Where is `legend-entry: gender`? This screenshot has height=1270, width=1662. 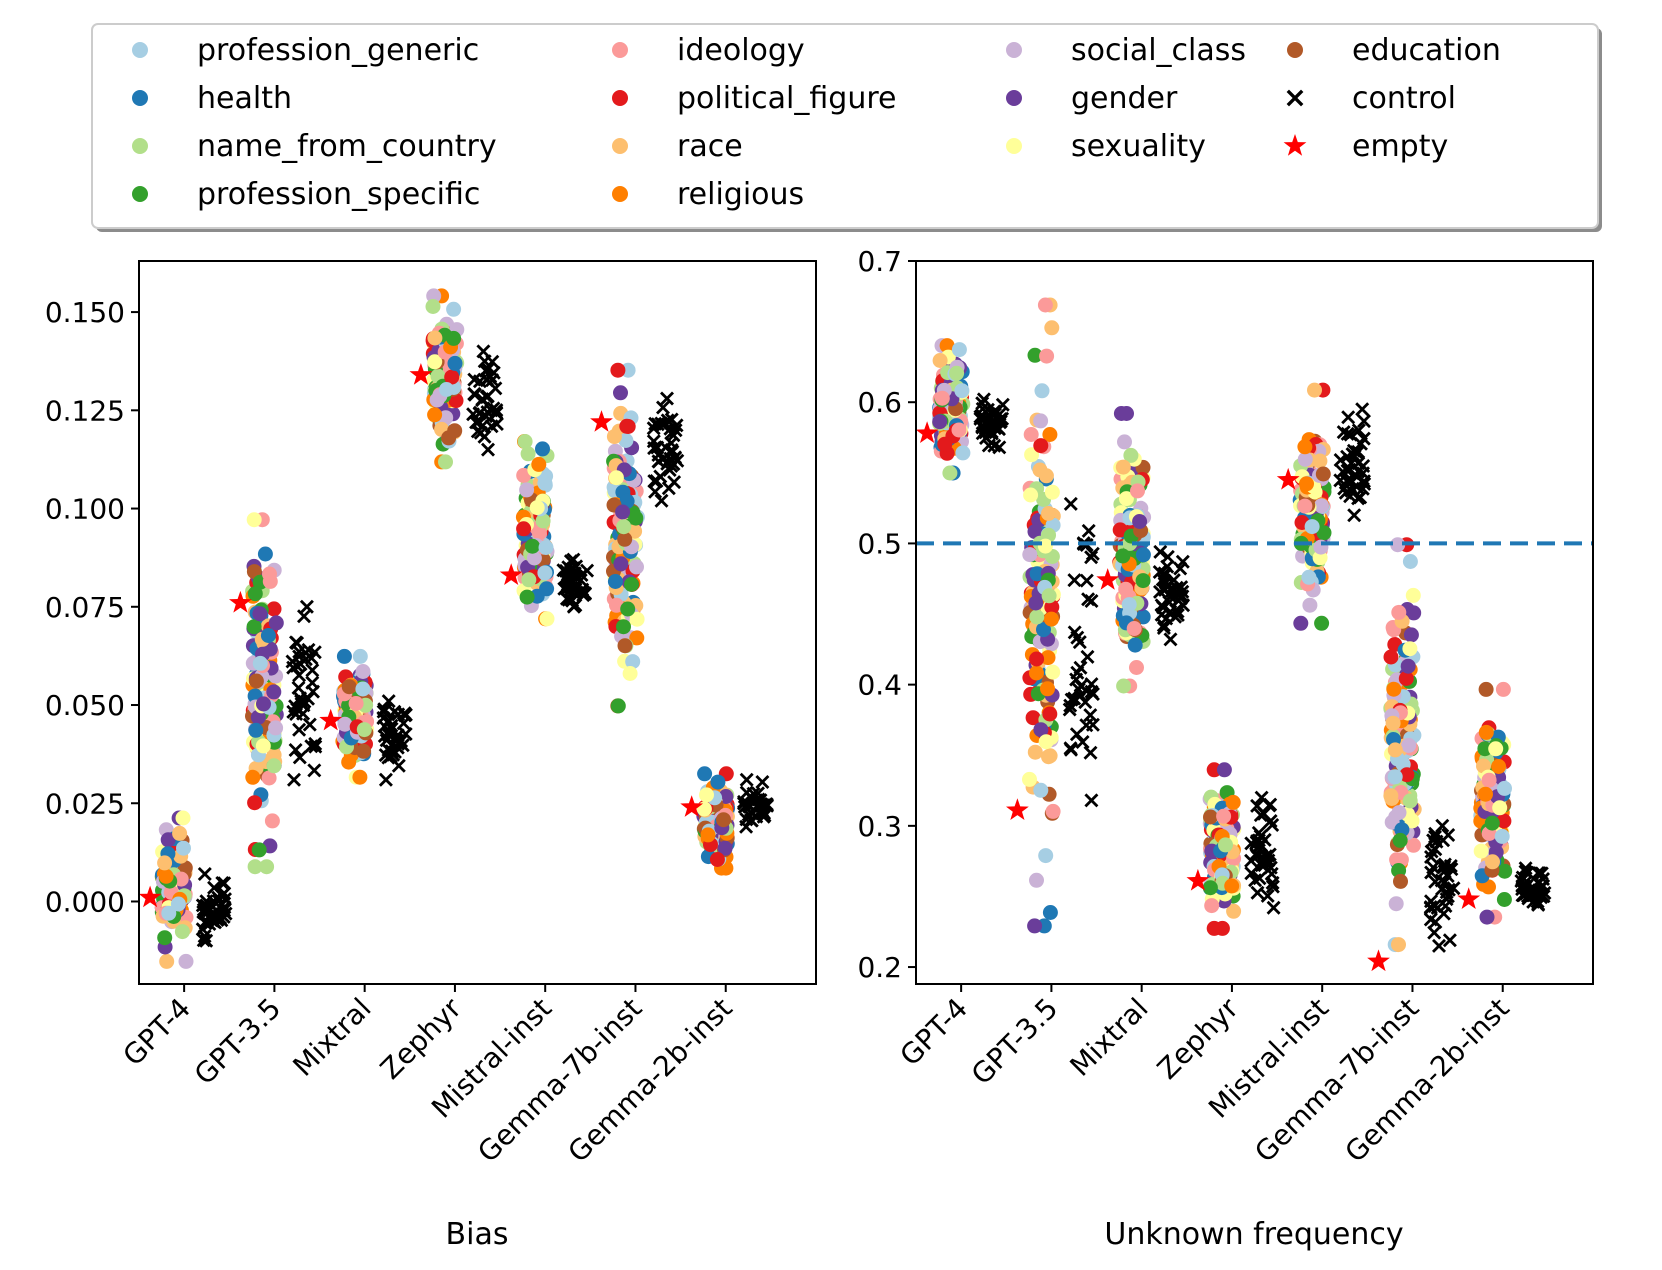
legend-entry: gender is located at coordinates (1092, 98).